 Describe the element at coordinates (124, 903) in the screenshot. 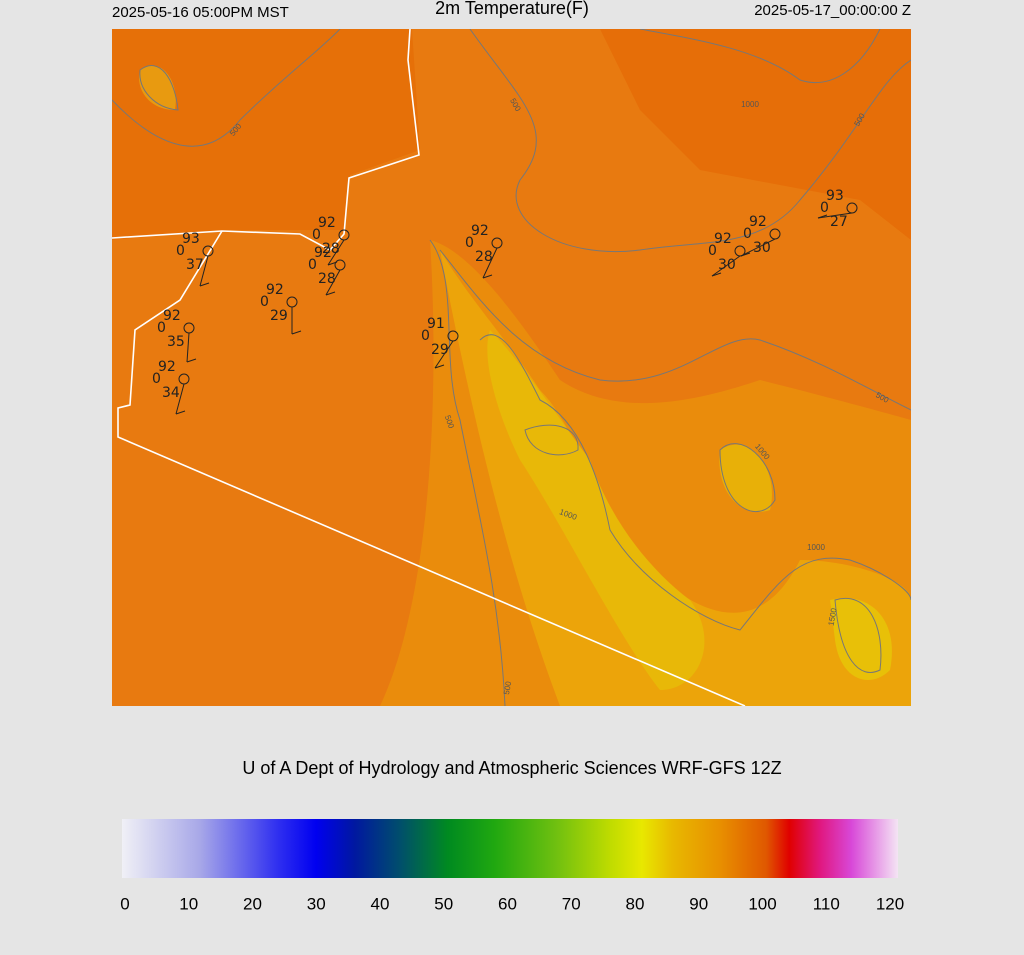

I see `scale-tick-label: 0` at that location.